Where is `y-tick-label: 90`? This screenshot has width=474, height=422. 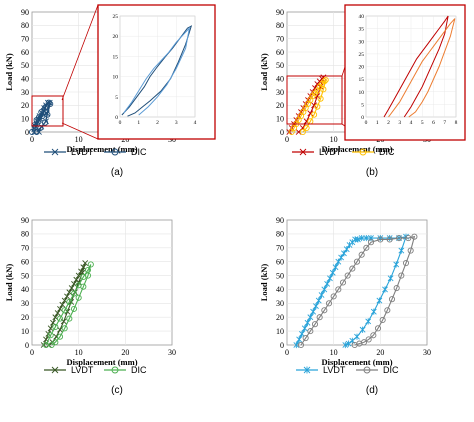
y-tick-label: 90 is located at coordinates (280, 220).